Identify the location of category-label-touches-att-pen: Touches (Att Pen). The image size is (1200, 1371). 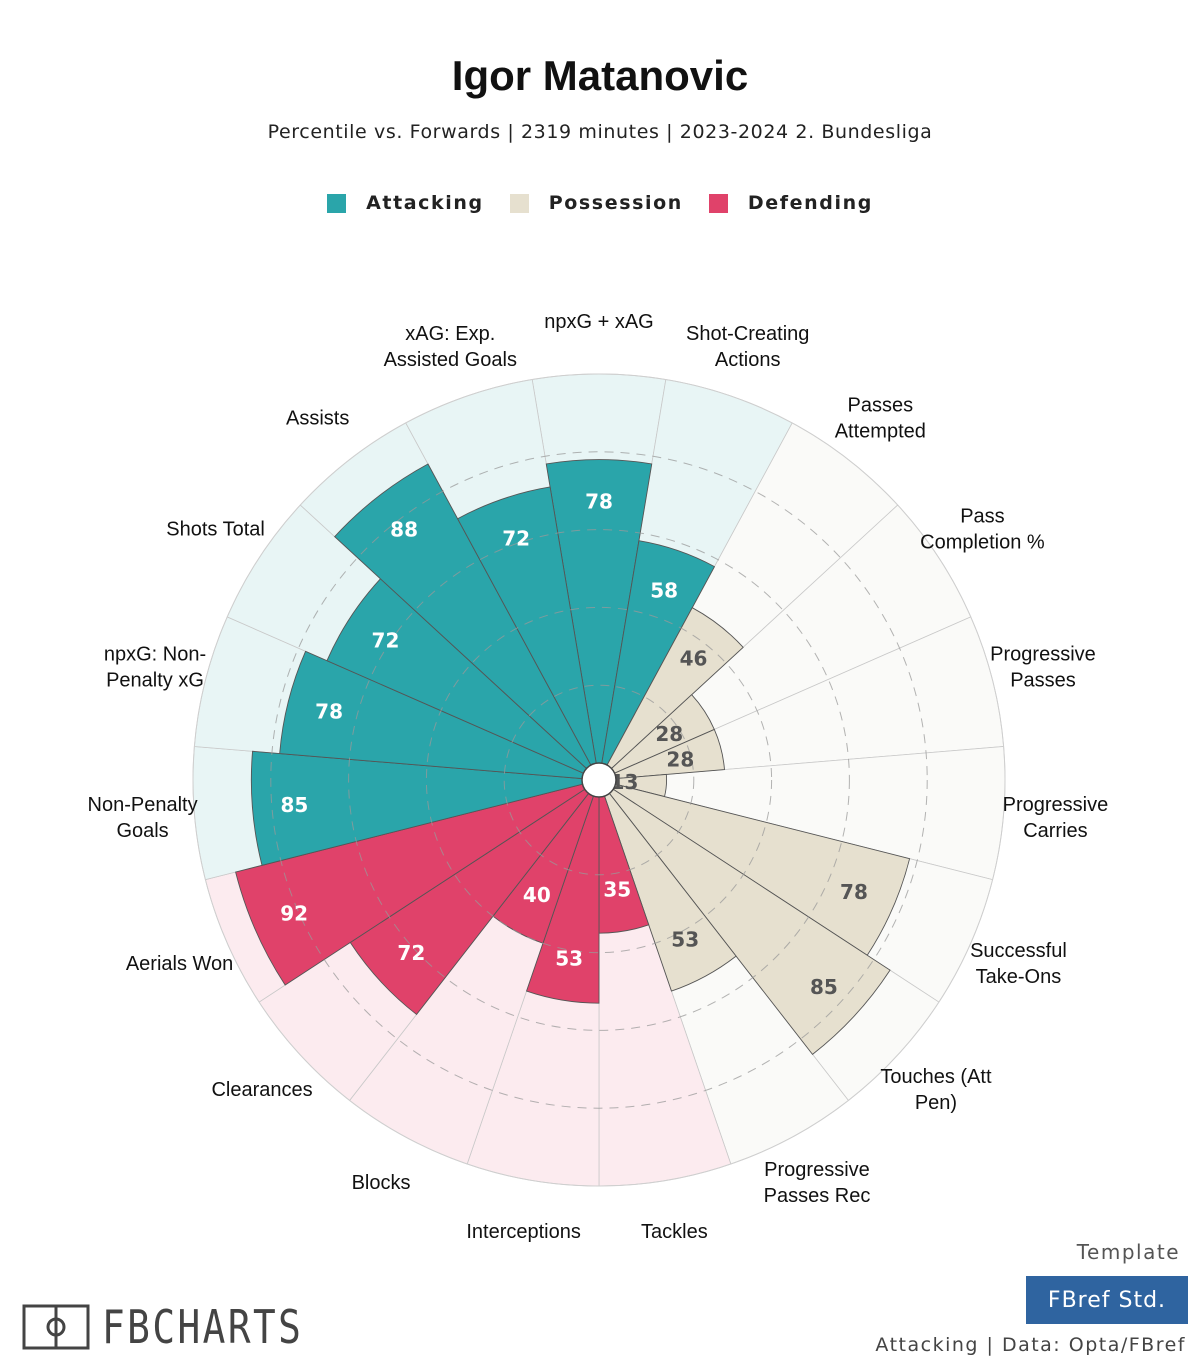
(936, 1090).